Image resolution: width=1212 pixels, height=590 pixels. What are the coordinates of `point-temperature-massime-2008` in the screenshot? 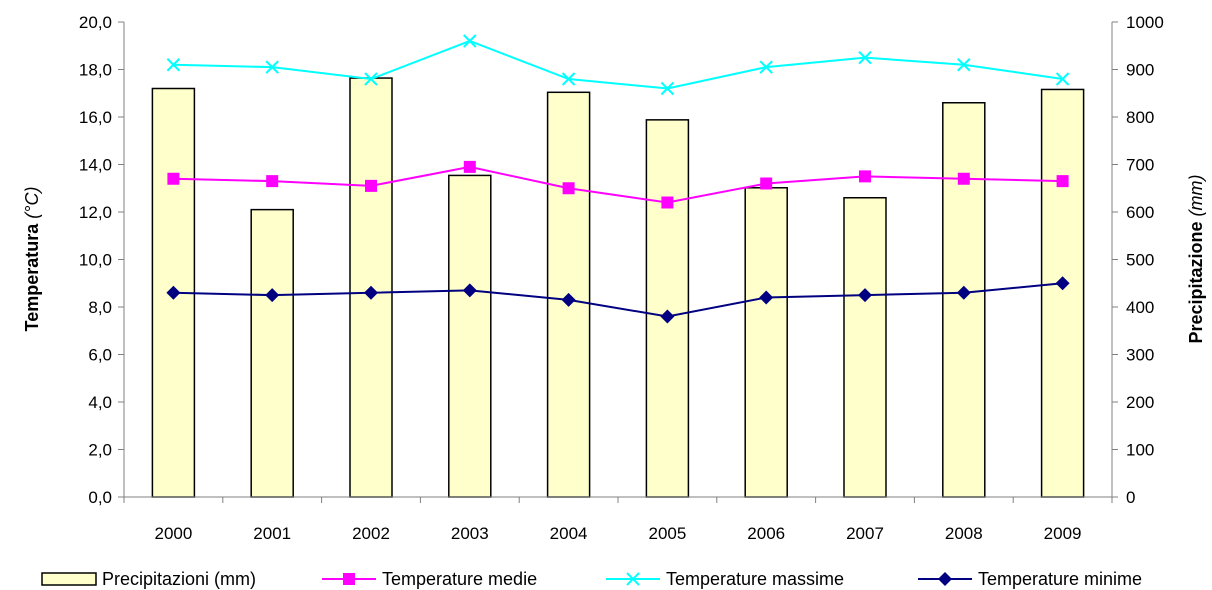 It's located at (964, 65).